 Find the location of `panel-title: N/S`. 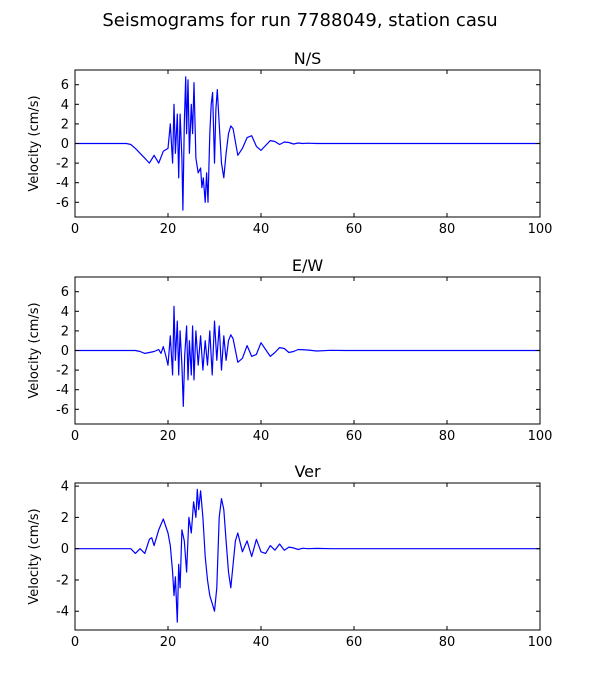

panel-title: N/S is located at coordinates (308, 58).